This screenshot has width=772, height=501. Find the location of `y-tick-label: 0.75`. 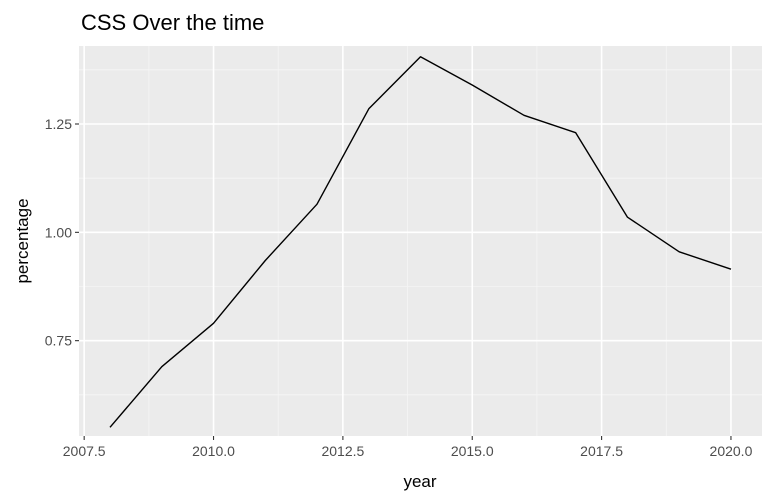

y-tick-label: 0.75 is located at coordinates (58, 341).